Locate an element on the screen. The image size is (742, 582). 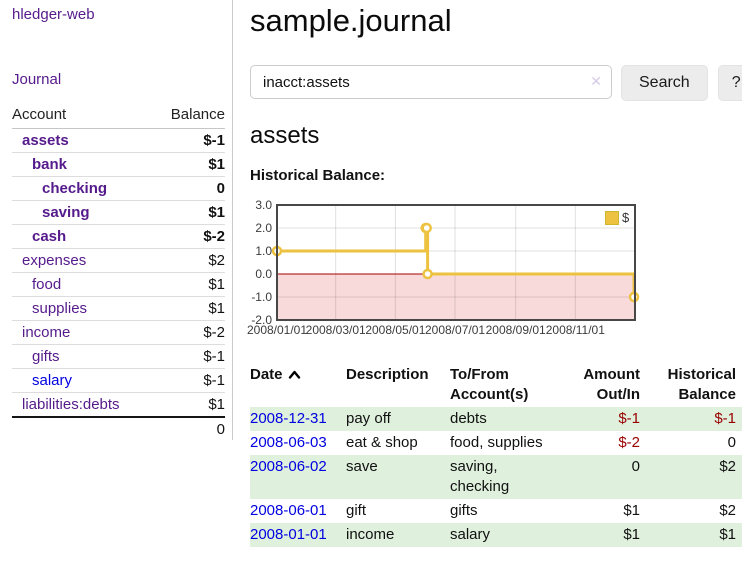
transaction-amount: $-1 is located at coordinates (629, 418).